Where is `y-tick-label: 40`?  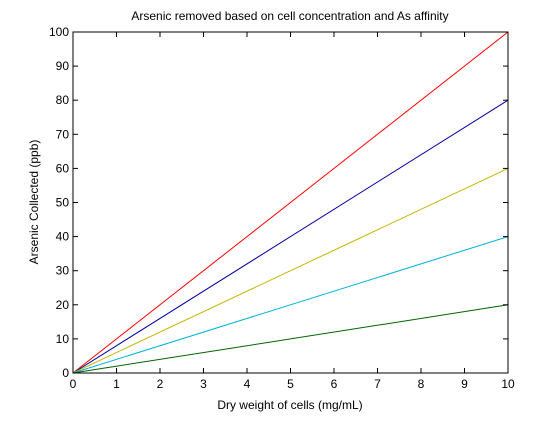
y-tick-label: 40 is located at coordinates (63, 237).